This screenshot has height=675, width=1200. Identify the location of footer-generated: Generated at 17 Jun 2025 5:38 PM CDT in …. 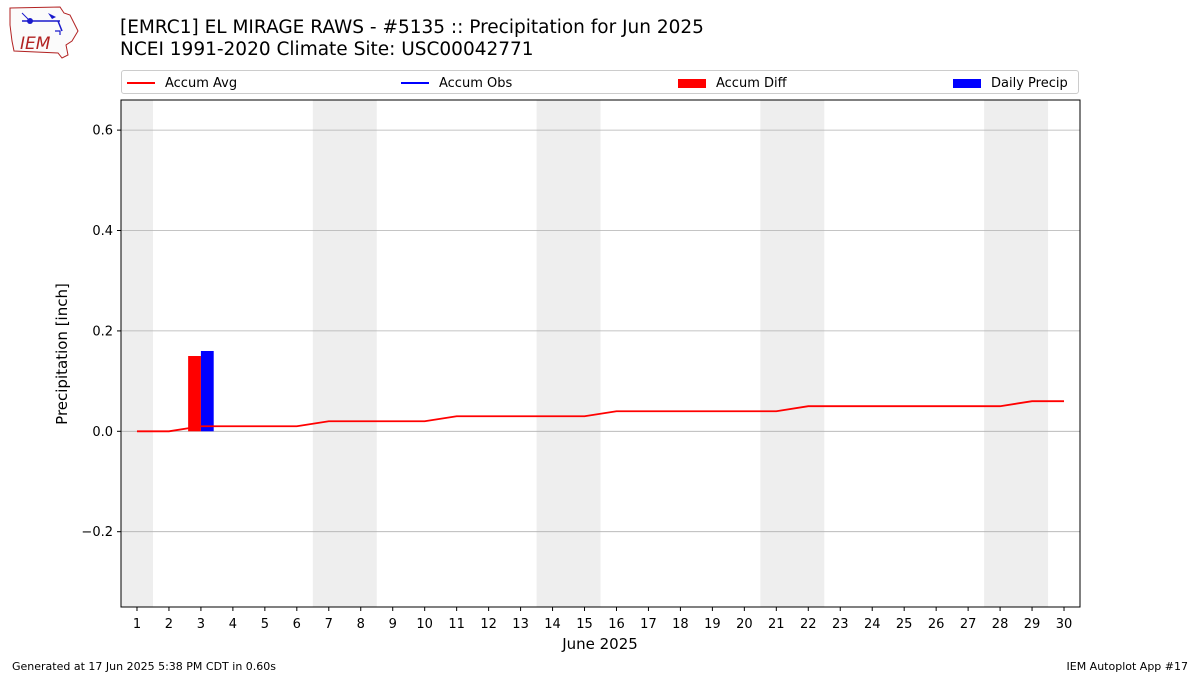
(144, 666).